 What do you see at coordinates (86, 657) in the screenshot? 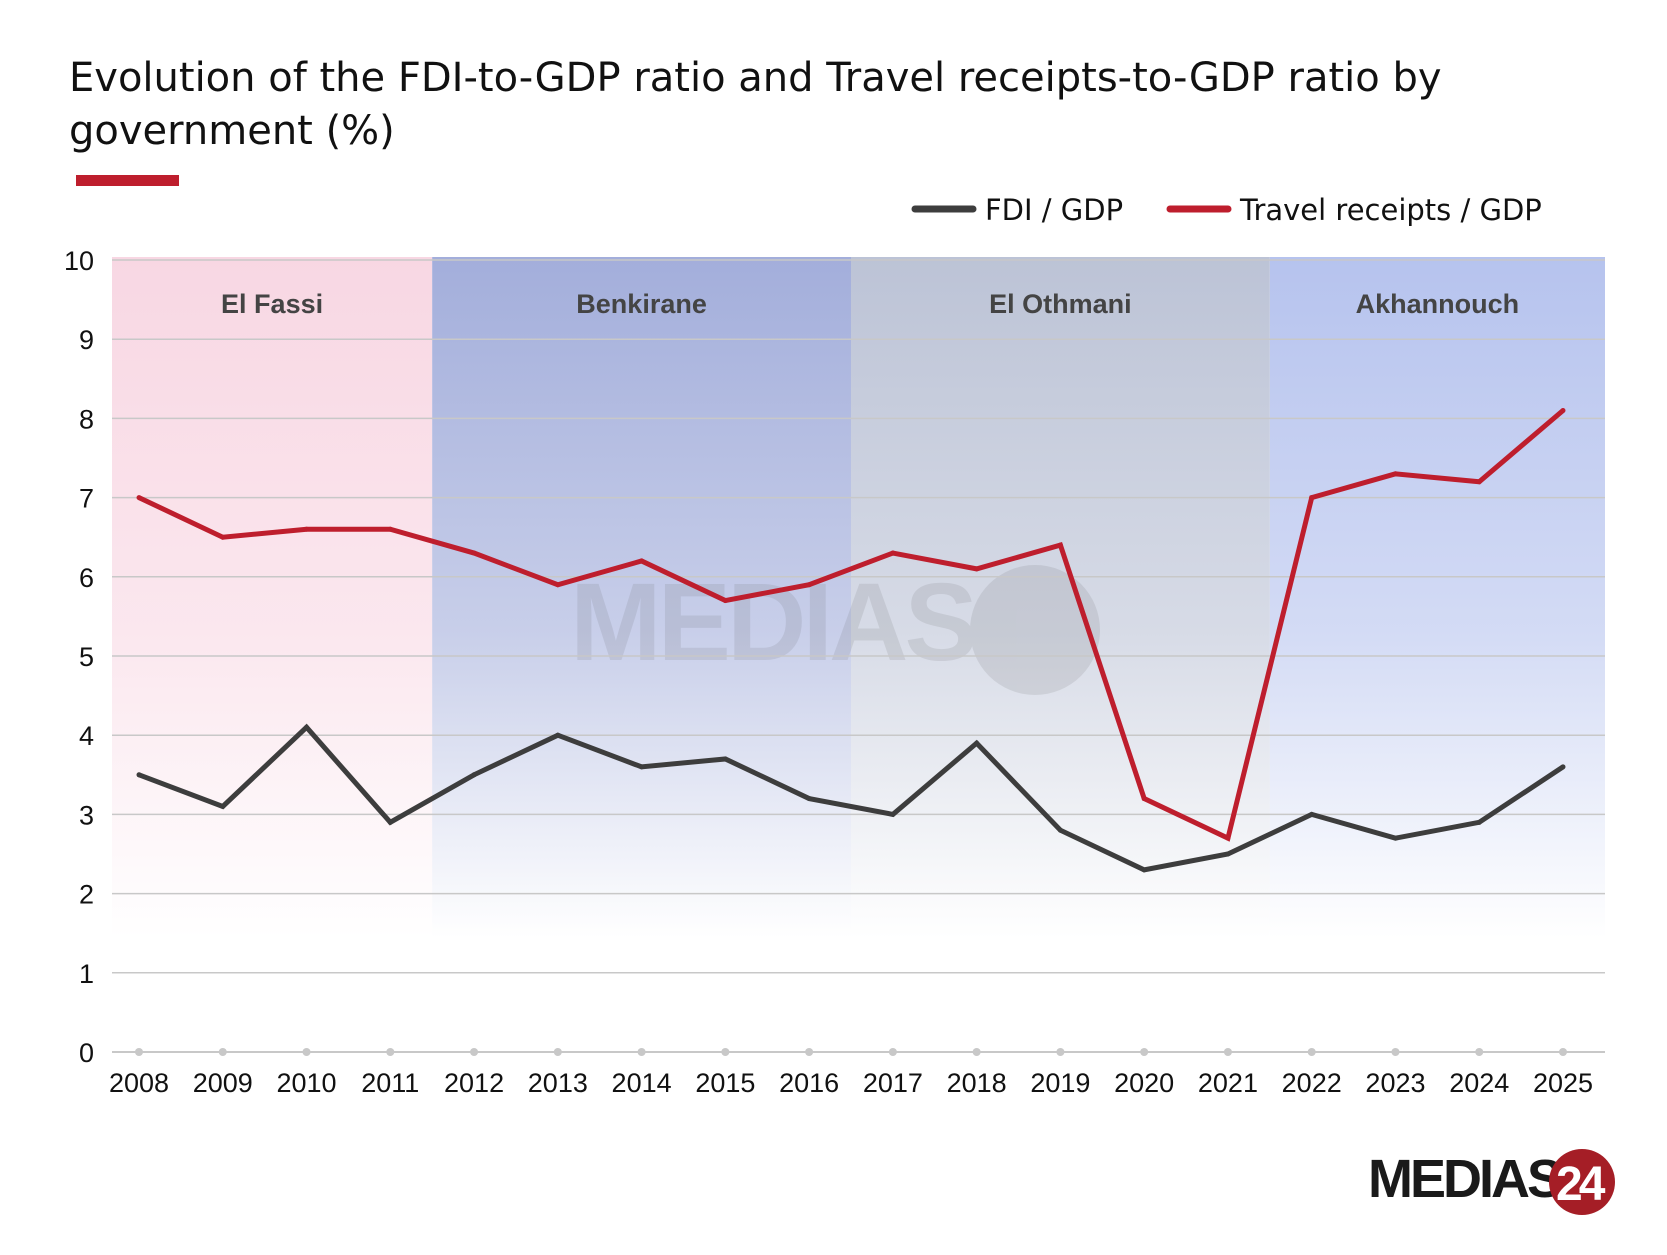
I see `y-tick-label: 5` at bounding box center [86, 657].